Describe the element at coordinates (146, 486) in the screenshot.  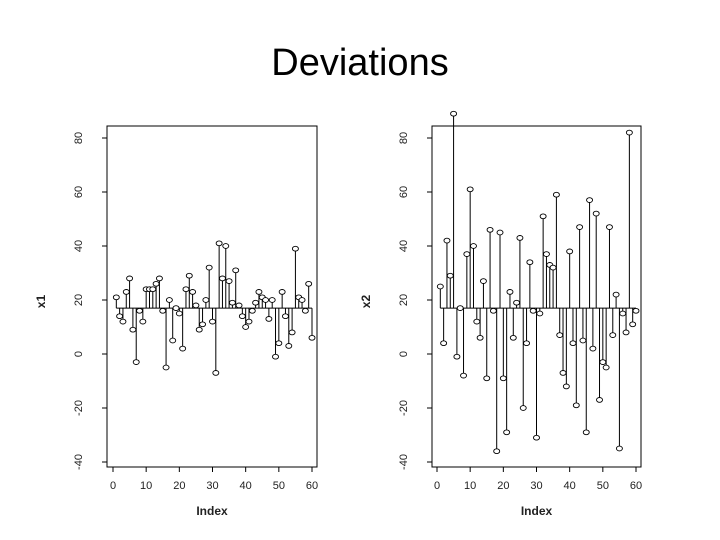
I see `x-tick-label: 10` at that location.